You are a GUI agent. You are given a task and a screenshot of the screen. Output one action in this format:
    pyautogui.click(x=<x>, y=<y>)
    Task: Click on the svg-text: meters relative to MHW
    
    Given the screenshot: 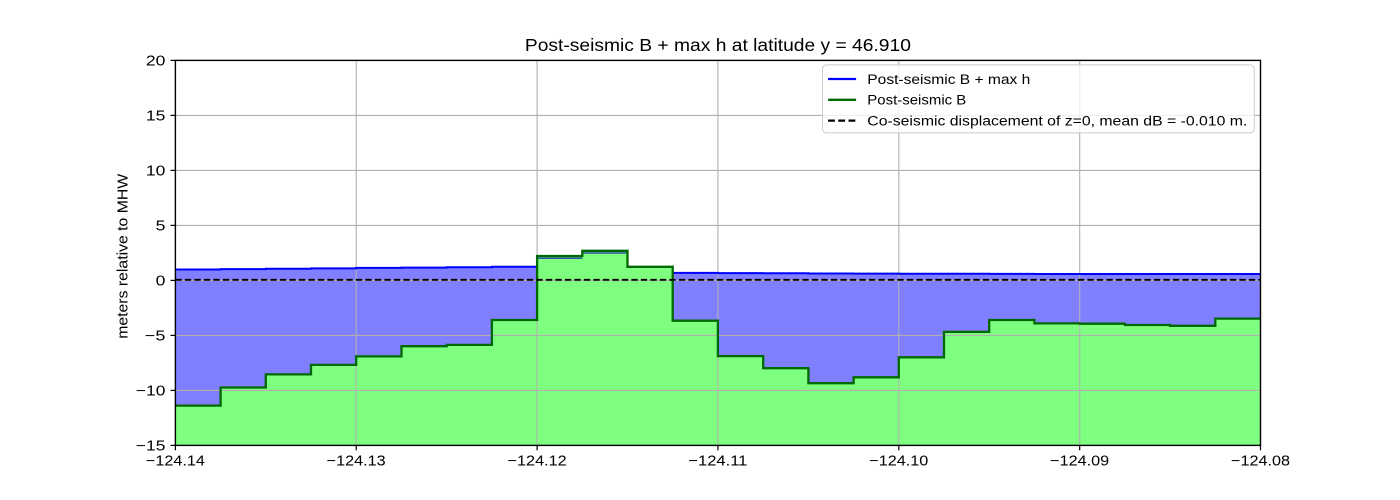 What is the action you would take?
    pyautogui.click(x=123, y=255)
    